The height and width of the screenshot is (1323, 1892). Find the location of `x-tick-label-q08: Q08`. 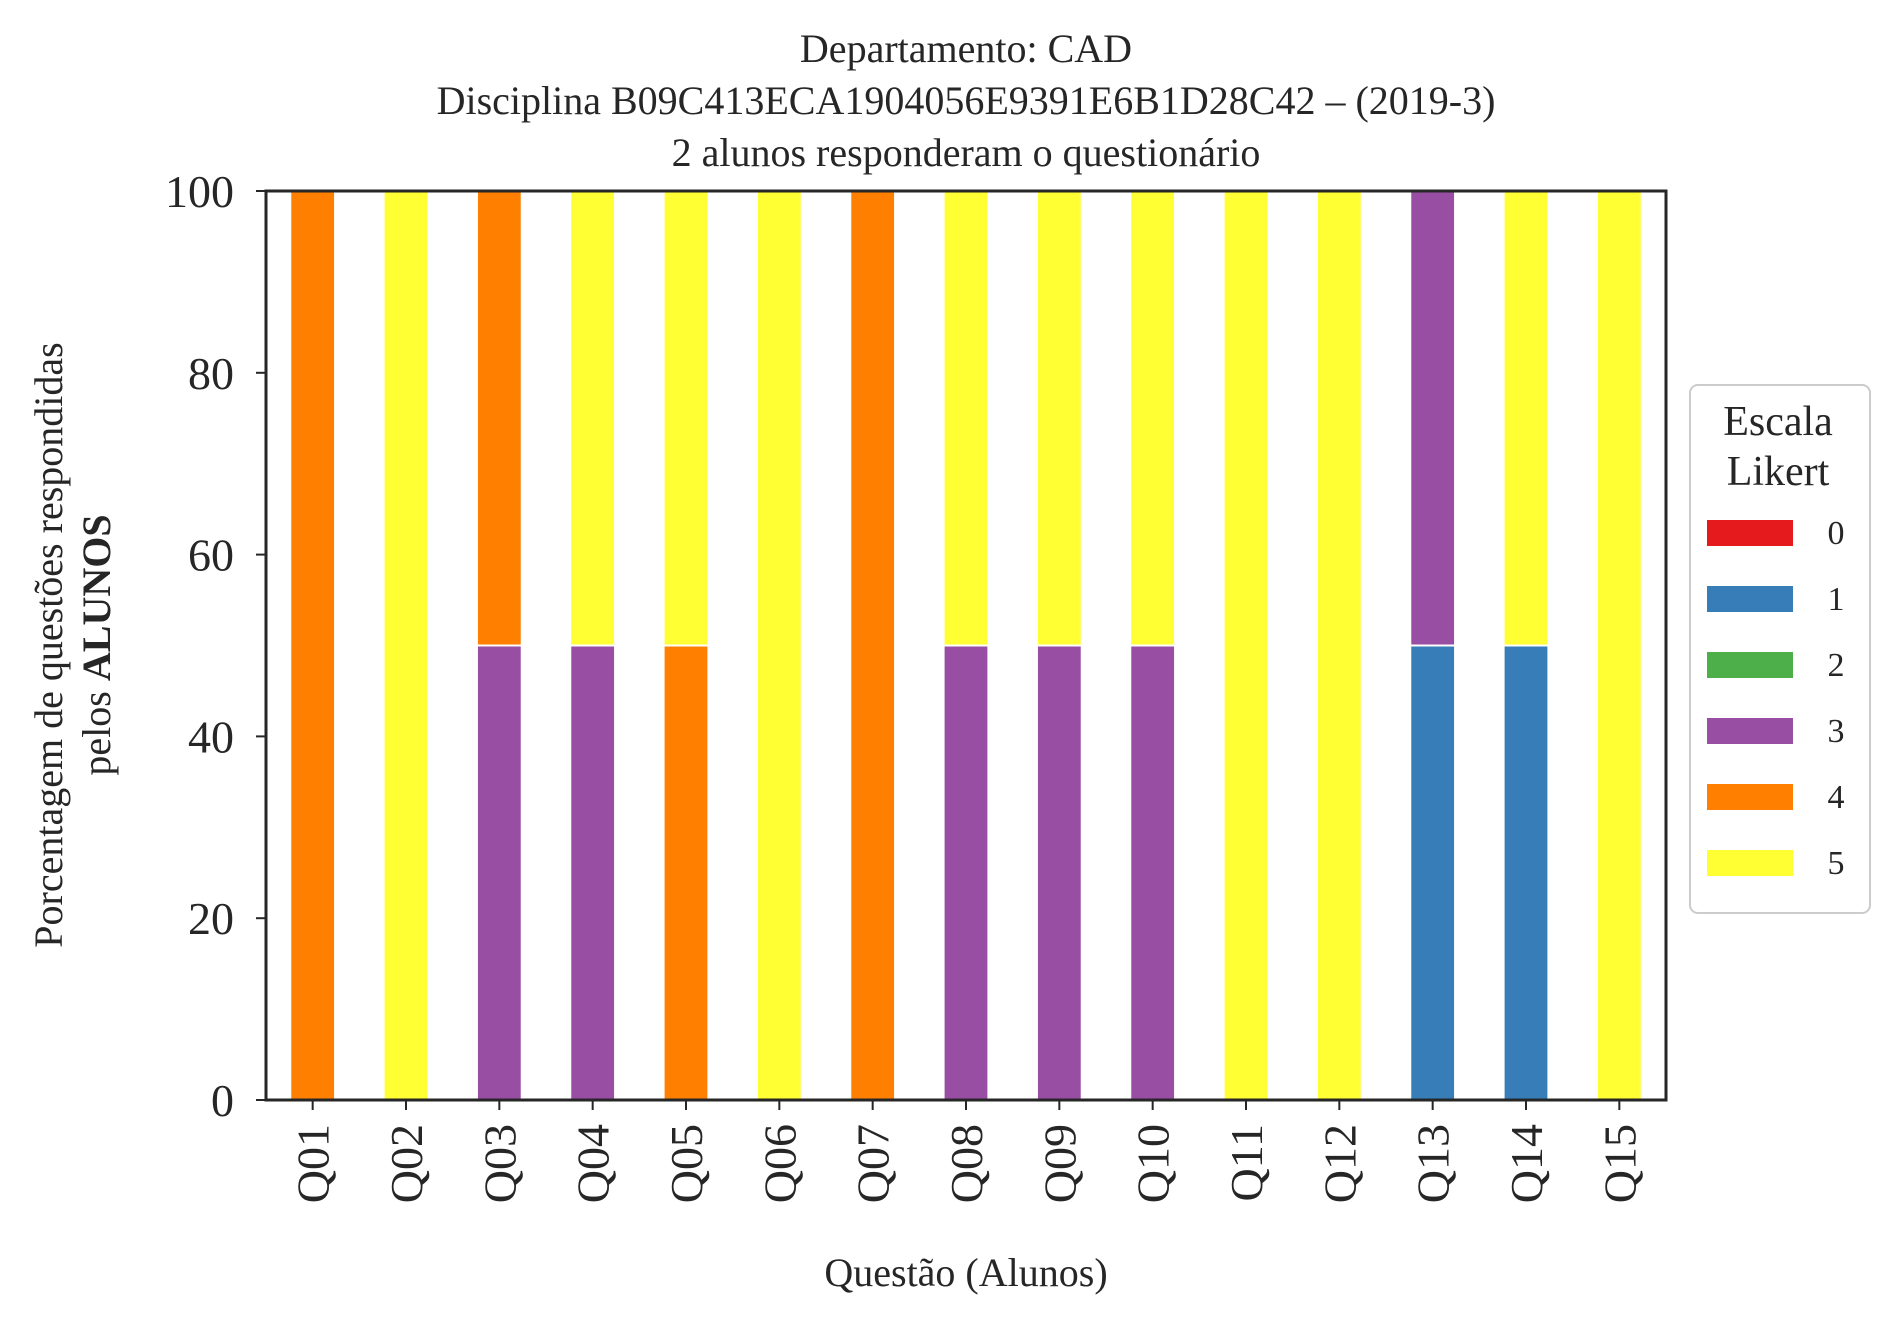

x-tick-label-q08: Q08 is located at coordinates (966, 1163).